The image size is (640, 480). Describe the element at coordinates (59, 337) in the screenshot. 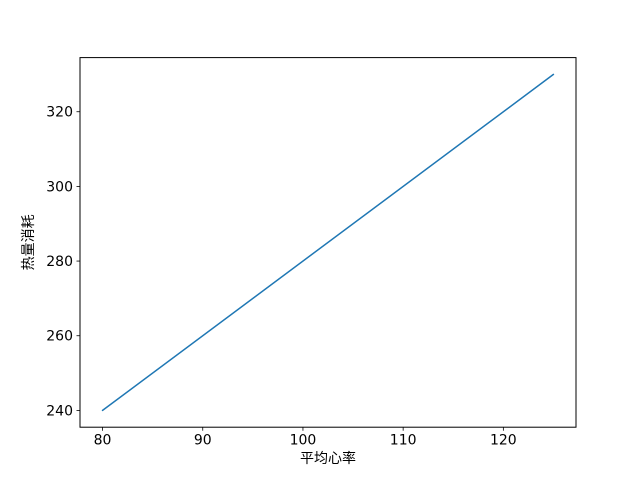

I see `y-tick-label: 260` at that location.